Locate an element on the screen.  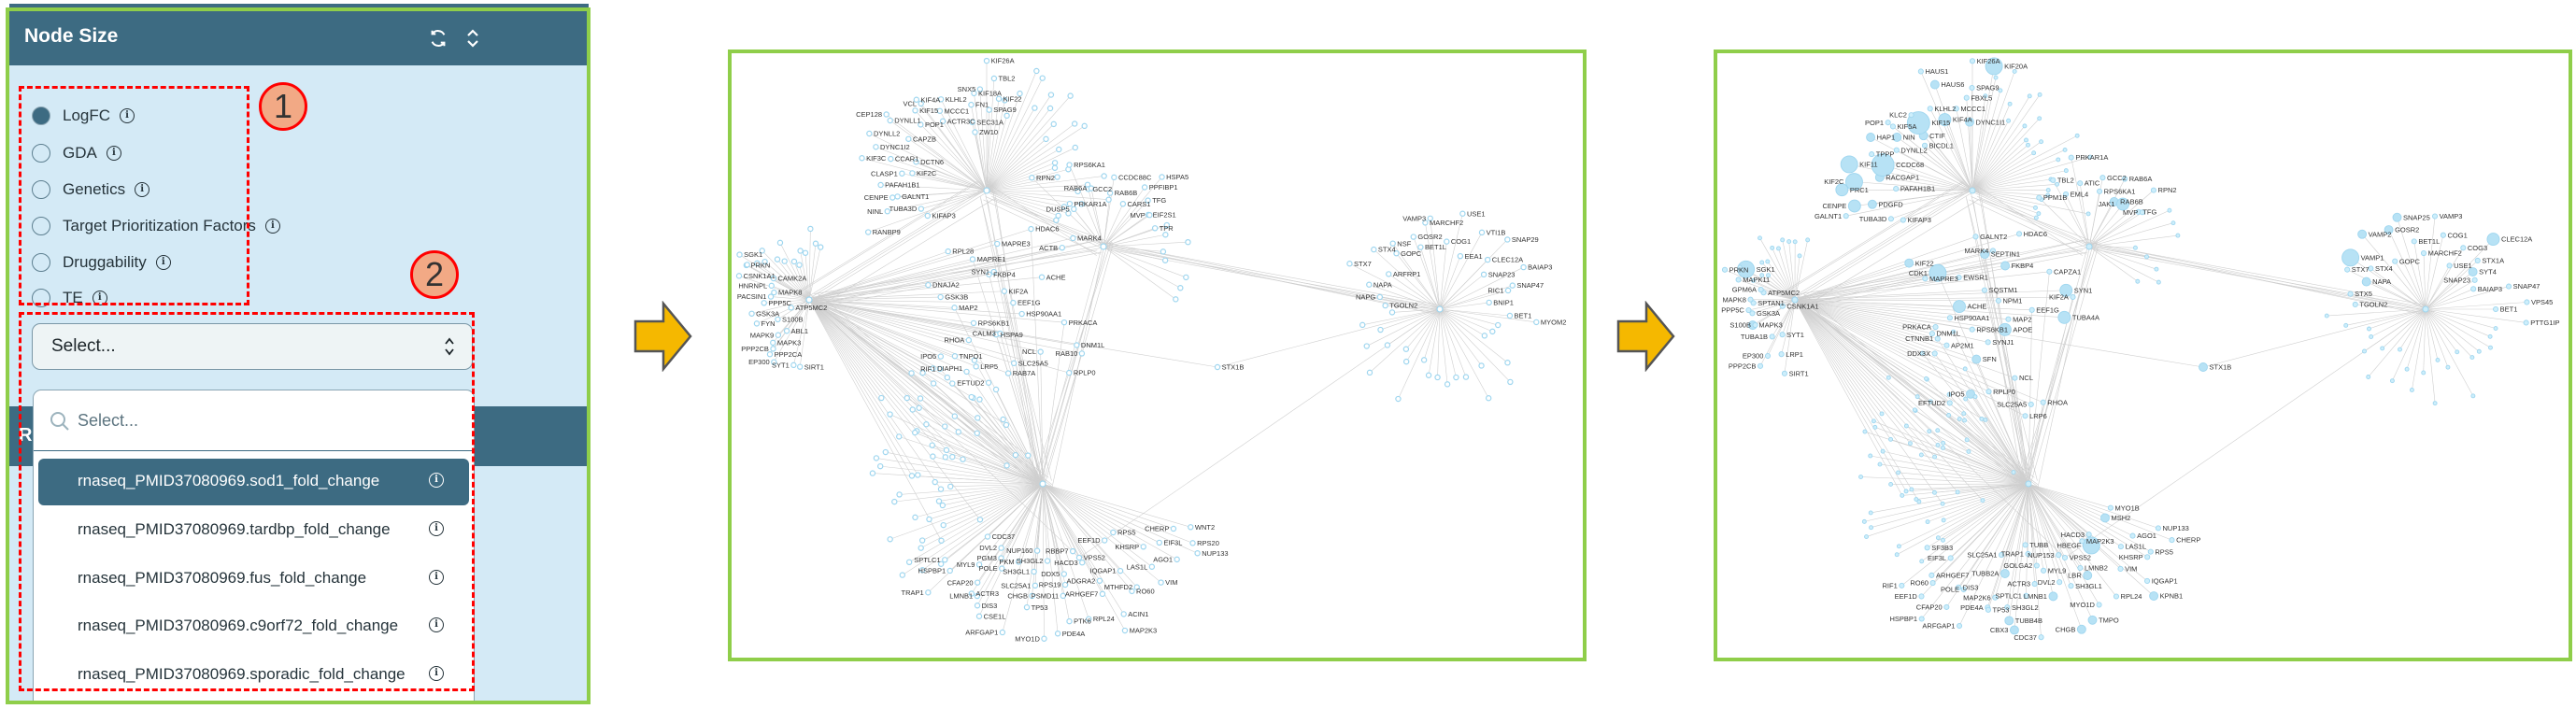
node-syt4 is located at coordinates (2473, 272).